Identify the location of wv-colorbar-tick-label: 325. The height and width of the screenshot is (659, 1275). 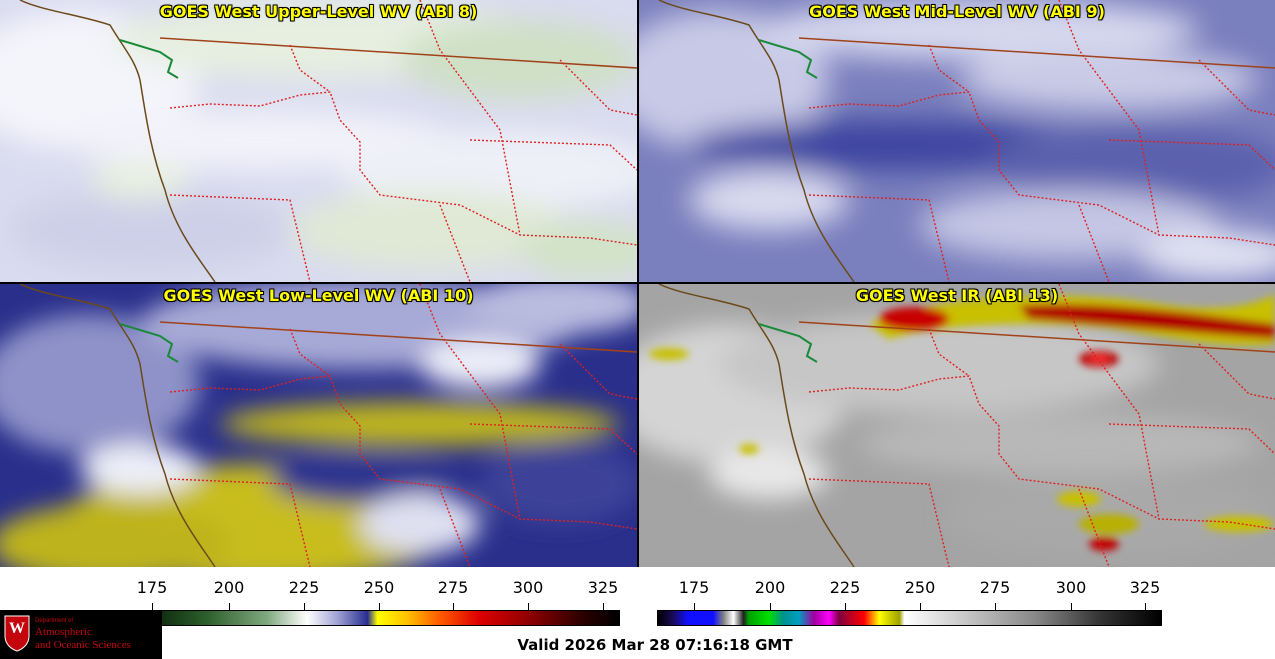
(603, 587).